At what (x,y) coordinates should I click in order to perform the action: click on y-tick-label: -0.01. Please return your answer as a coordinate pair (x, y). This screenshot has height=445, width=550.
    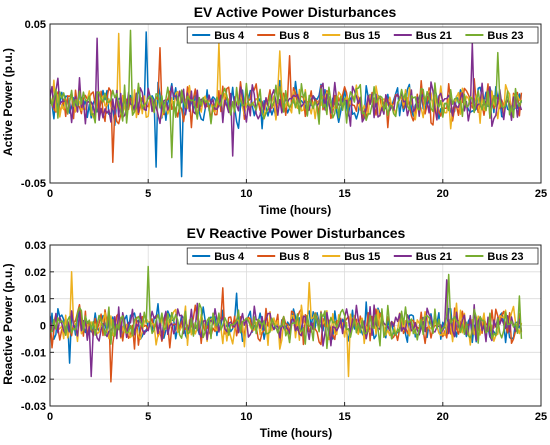
    Looking at the image, I should click on (33, 353).